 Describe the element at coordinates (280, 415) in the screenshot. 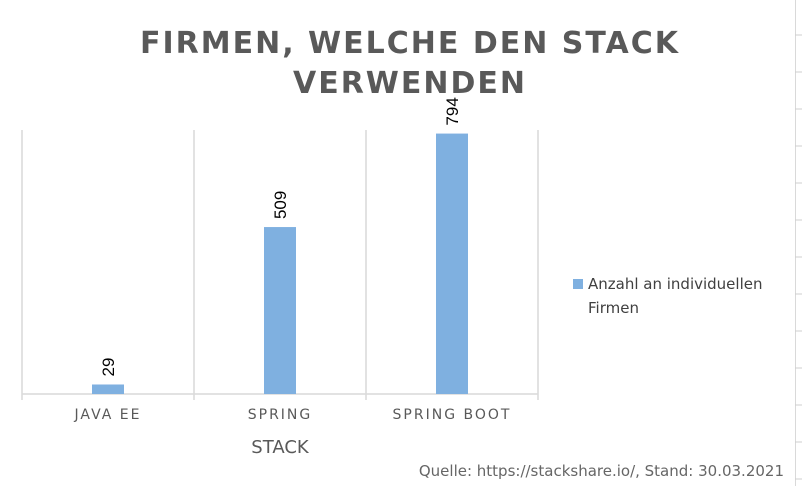

I see `x-tick-label: SPRING` at that location.